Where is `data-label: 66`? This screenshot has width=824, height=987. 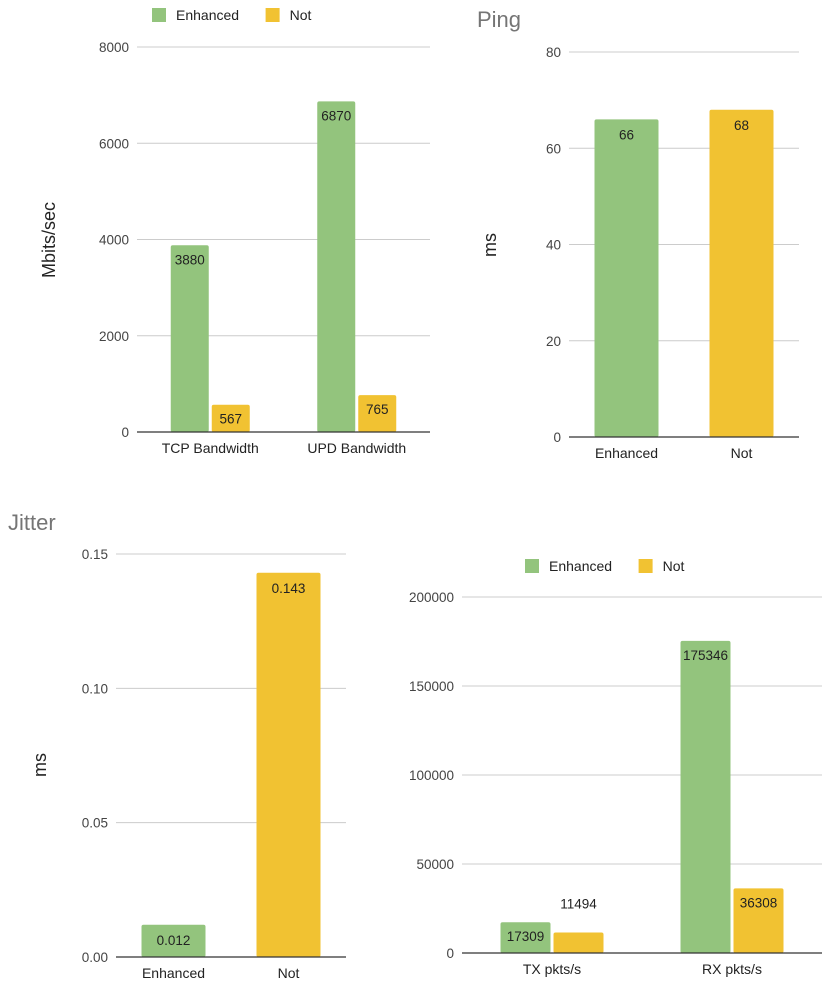
data-label: 66 is located at coordinates (626, 134).